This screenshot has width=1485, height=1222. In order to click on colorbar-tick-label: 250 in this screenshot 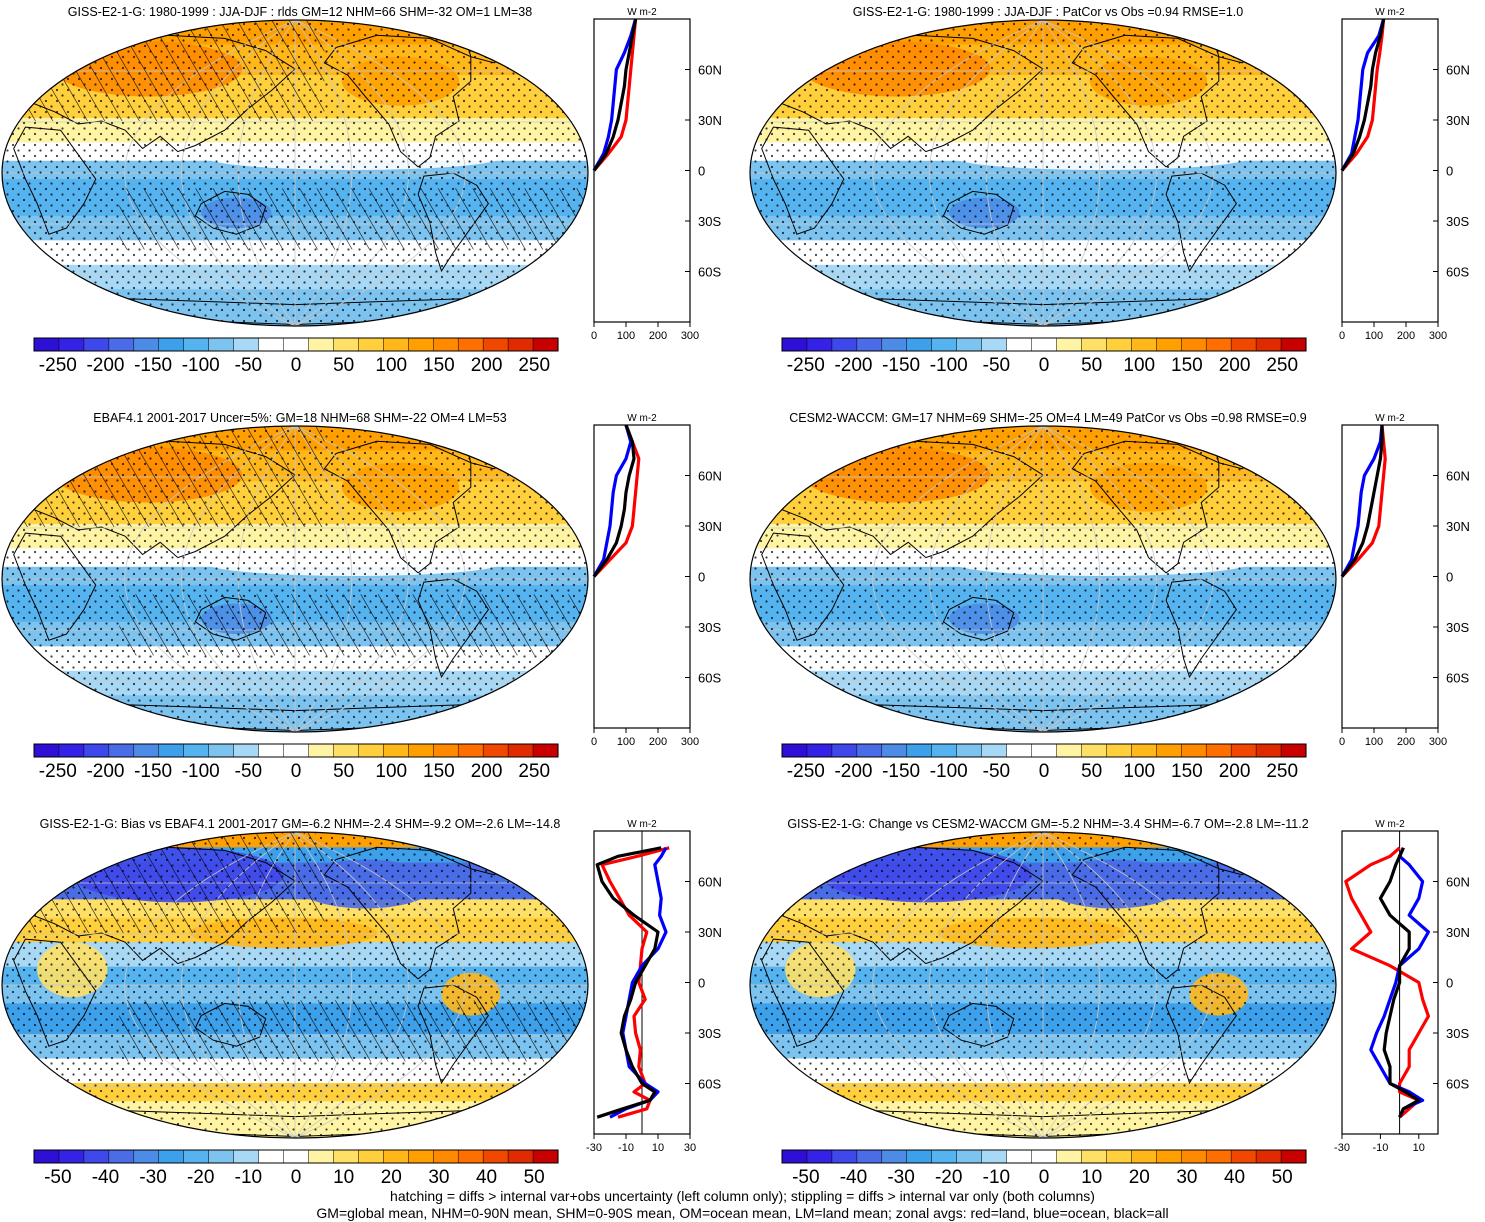, I will do `click(1282, 365)`.